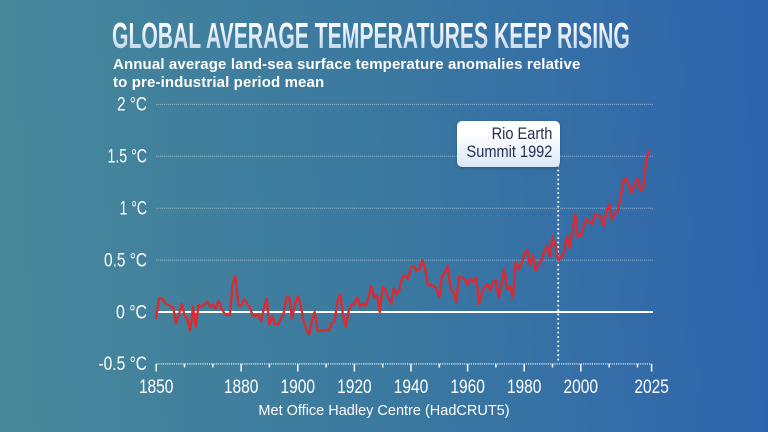 The image size is (768, 432). What do you see at coordinates (581, 387) in the screenshot?
I see `svg-text: 2000` at bounding box center [581, 387].